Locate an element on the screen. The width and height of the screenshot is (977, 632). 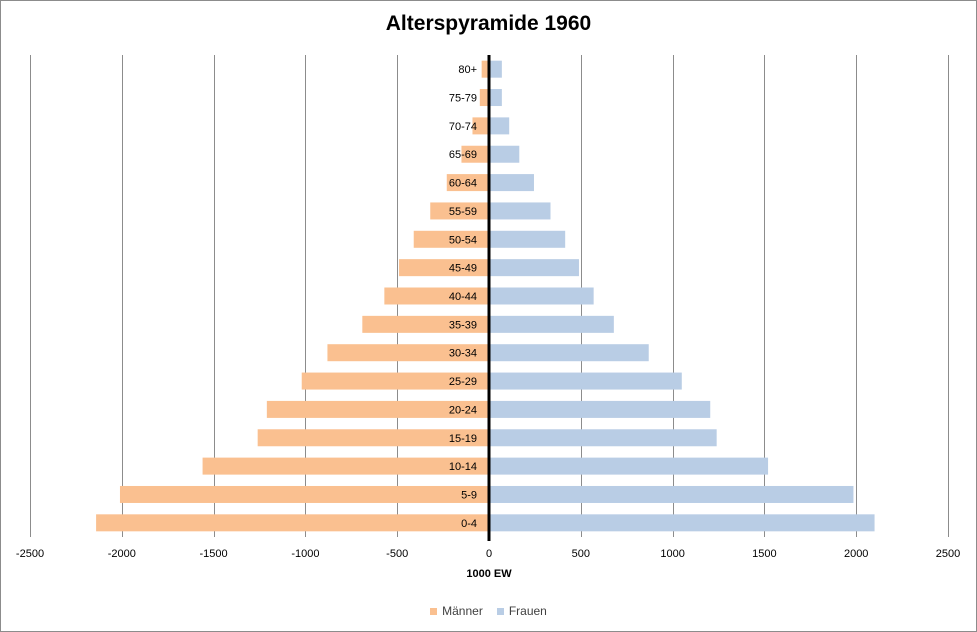
category-label: 15-19 is located at coordinates (463, 439).